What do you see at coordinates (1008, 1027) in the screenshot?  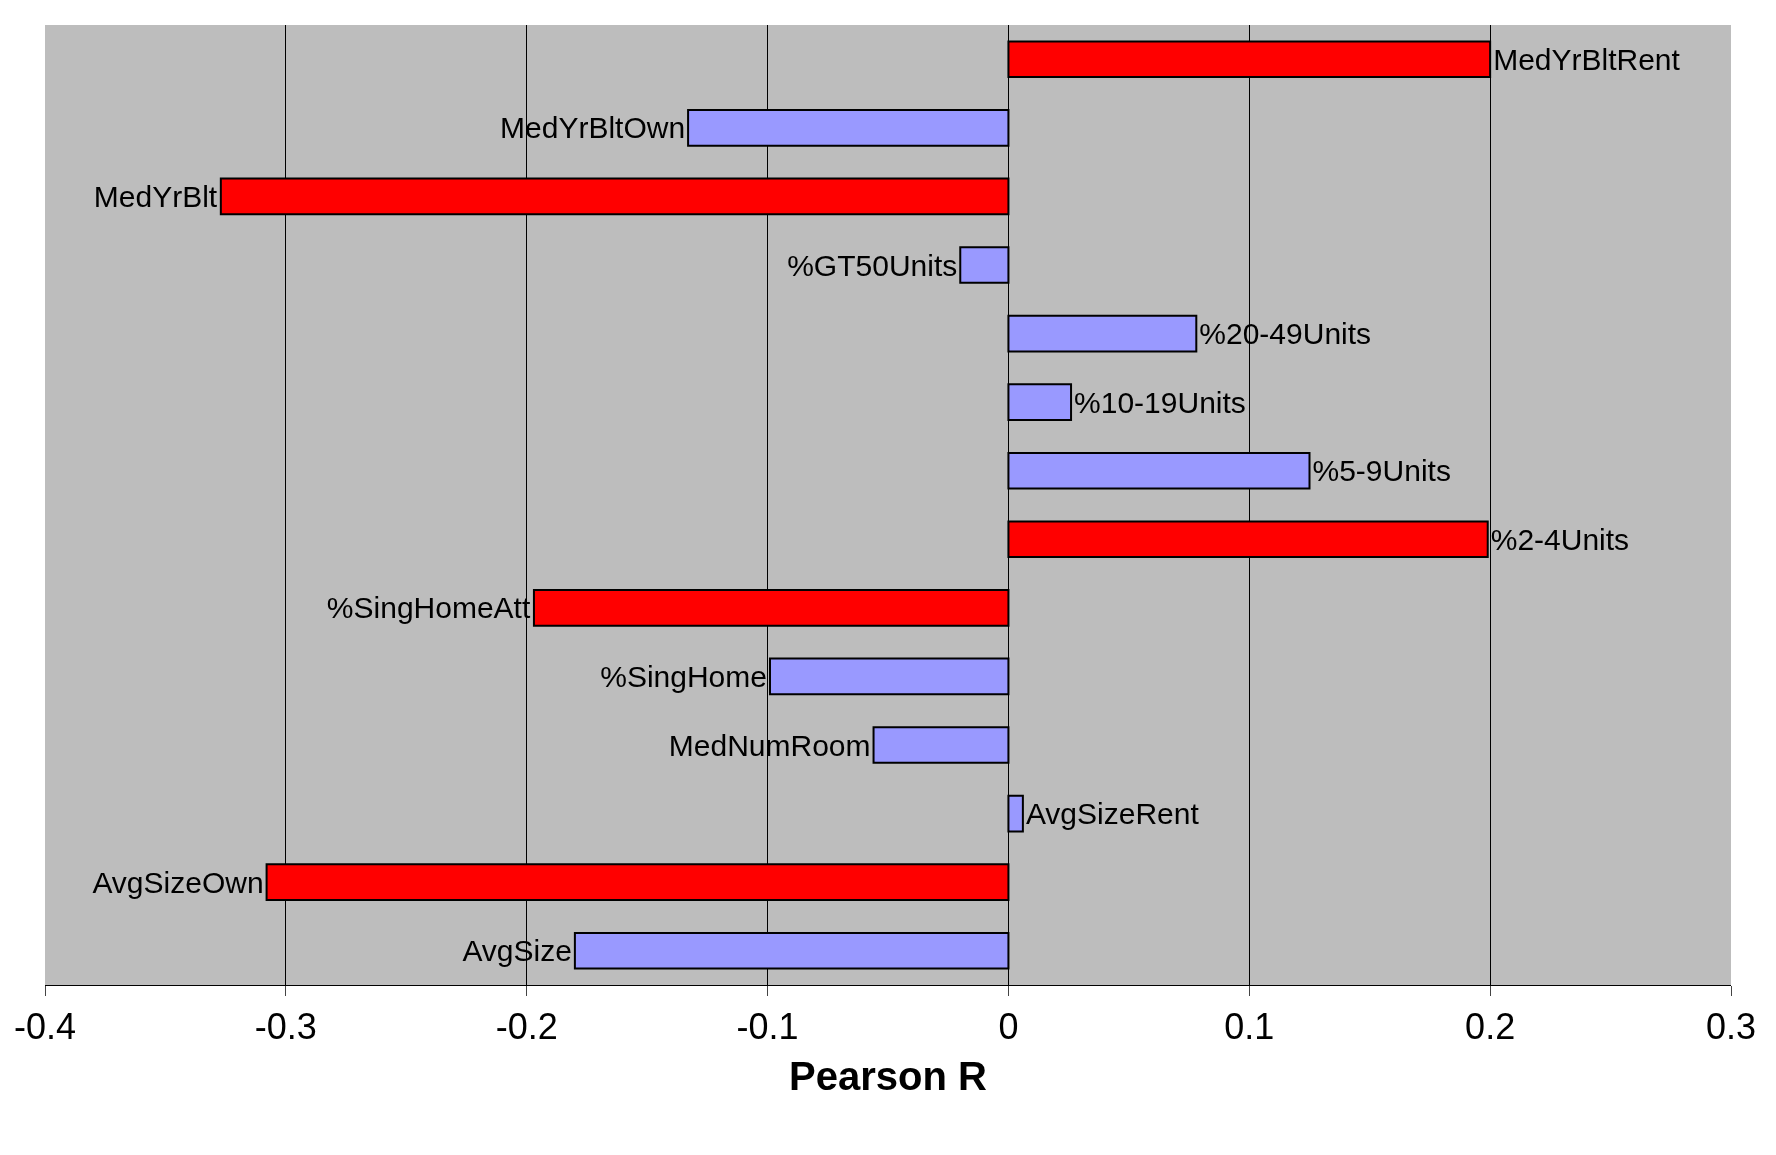 I see `x-tick-label: 0` at bounding box center [1008, 1027].